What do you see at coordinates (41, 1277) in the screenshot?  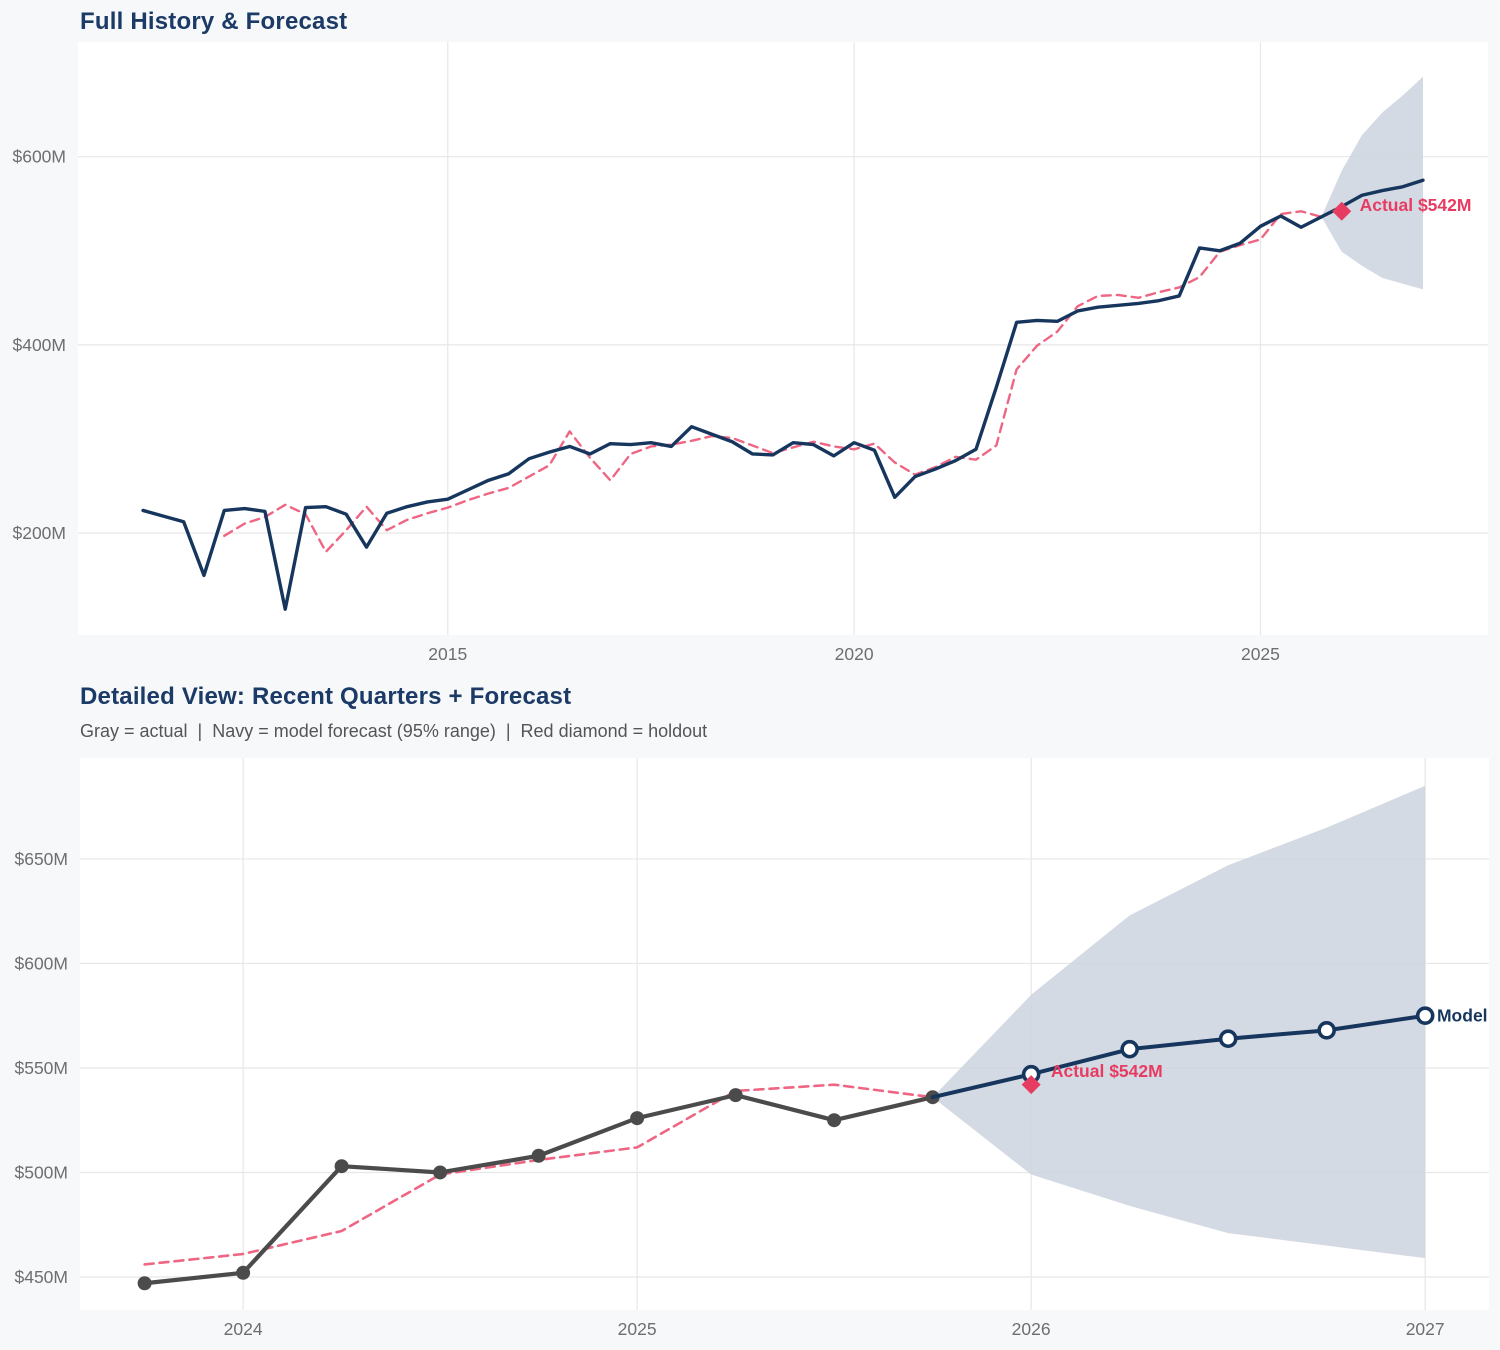 I see `detailed-view-y-tick-label: $450M` at bounding box center [41, 1277].